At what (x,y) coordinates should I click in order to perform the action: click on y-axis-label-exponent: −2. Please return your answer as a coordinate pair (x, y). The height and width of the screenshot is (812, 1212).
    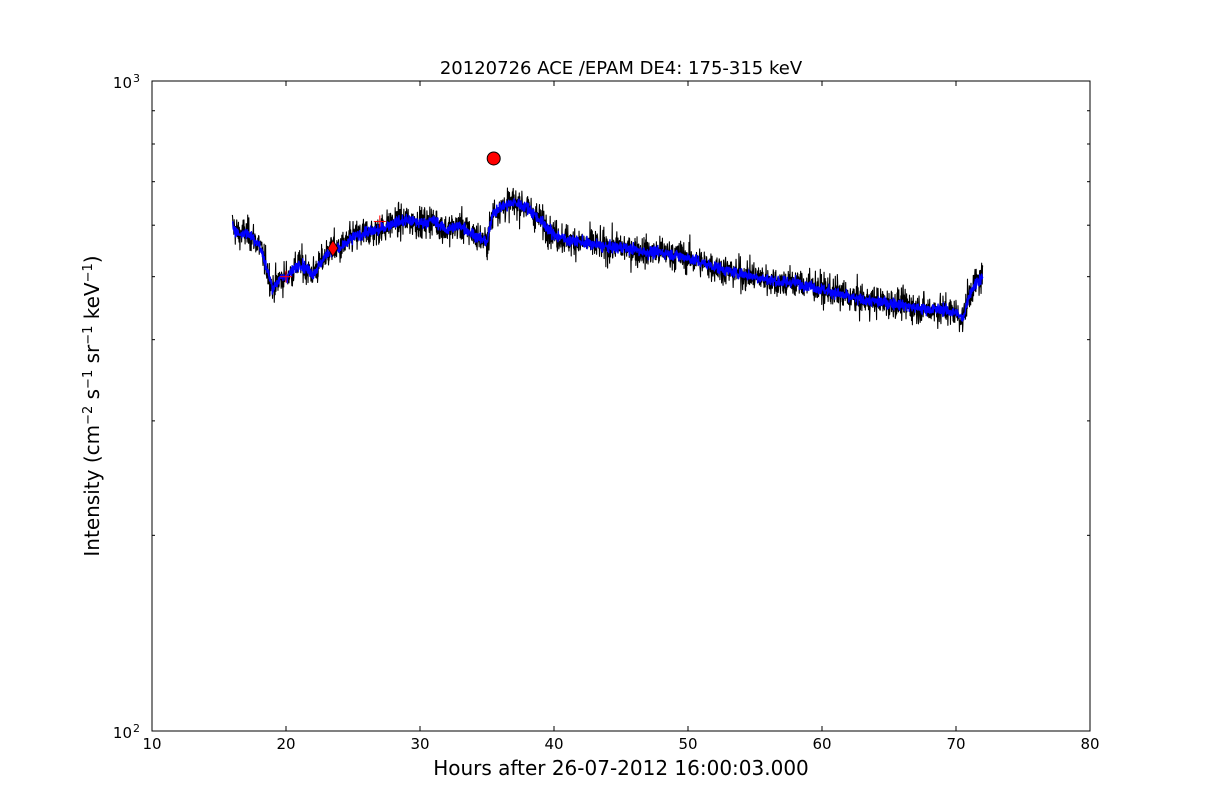
    Looking at the image, I should click on (88, 415).